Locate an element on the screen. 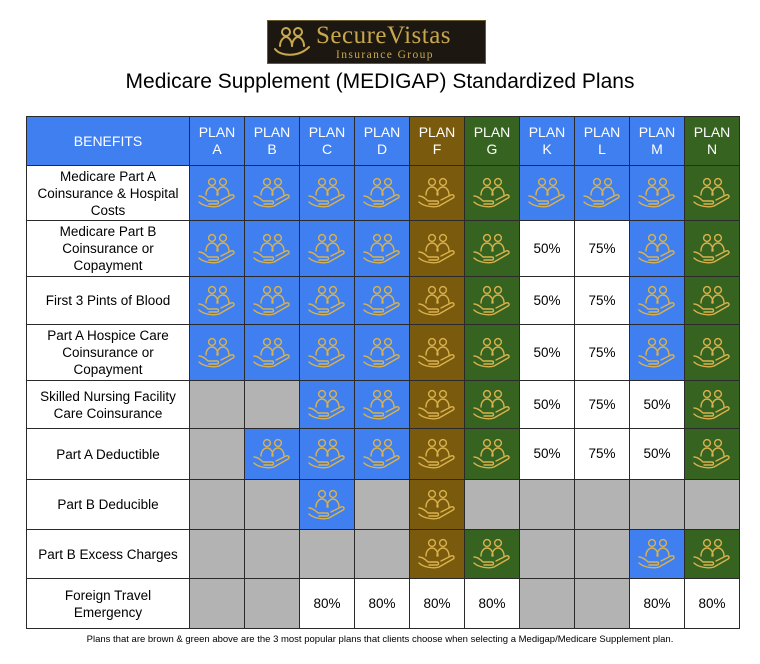 Image resolution: width=760 pixels, height=664 pixels. coverage-percent: 75% is located at coordinates (602, 404).